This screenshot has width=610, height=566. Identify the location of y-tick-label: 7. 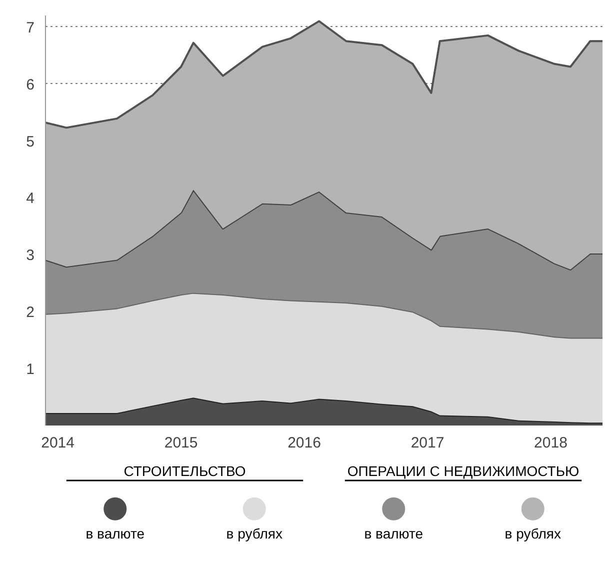
(30, 27).